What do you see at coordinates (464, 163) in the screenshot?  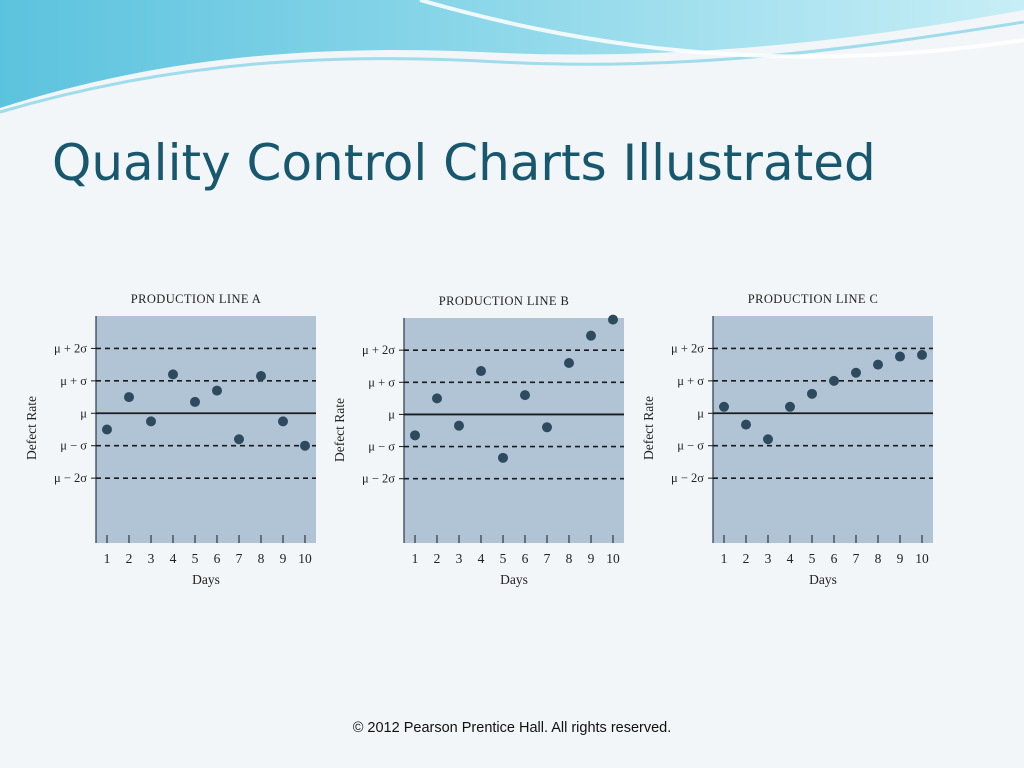 I see `slide-title: Quality Control Charts Illustrated` at bounding box center [464, 163].